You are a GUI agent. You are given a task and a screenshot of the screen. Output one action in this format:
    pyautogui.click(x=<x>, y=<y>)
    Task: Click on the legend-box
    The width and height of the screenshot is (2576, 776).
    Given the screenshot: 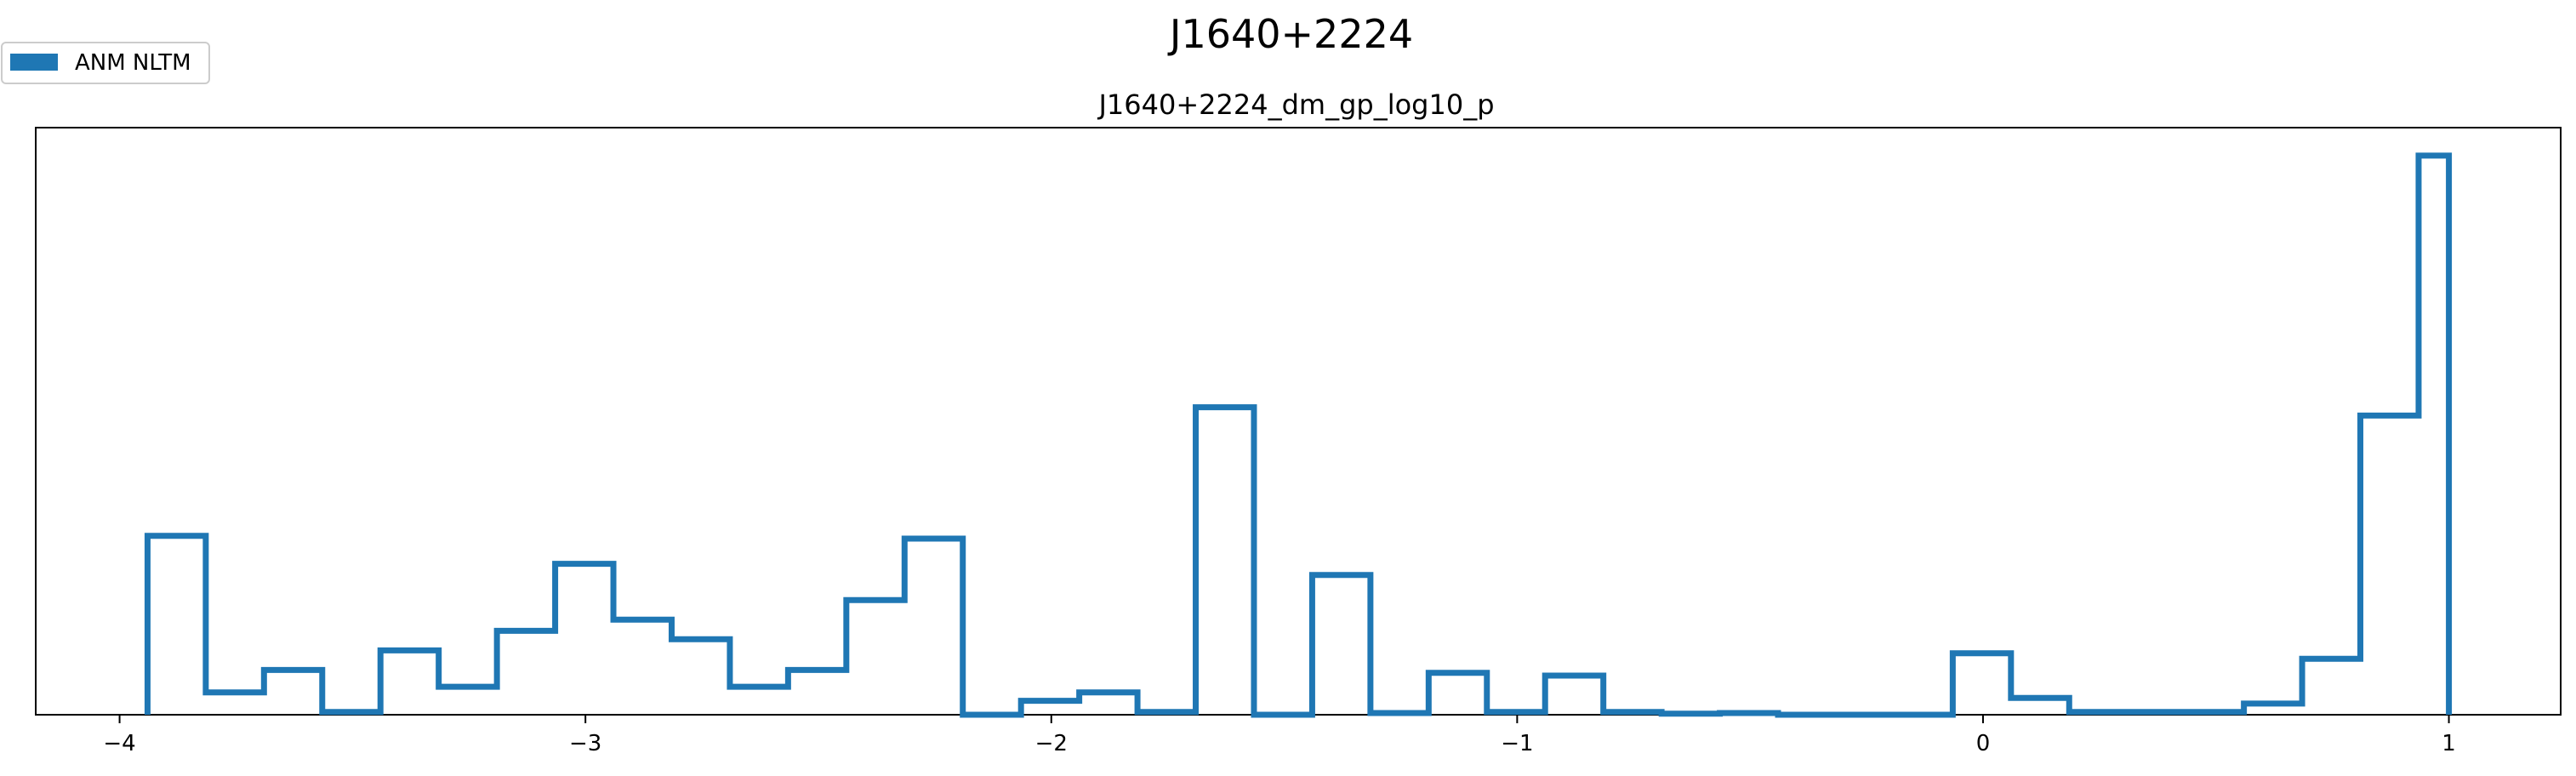 What is the action you would take?
    pyautogui.click(x=105, y=63)
    